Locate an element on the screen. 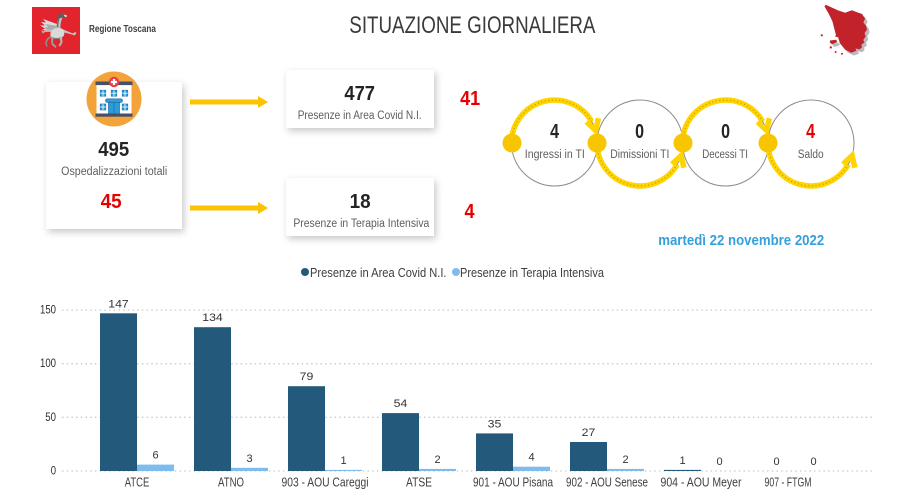 This screenshot has height=496, width=900. svg-text: 902 - AOU Senese is located at coordinates (607, 482).